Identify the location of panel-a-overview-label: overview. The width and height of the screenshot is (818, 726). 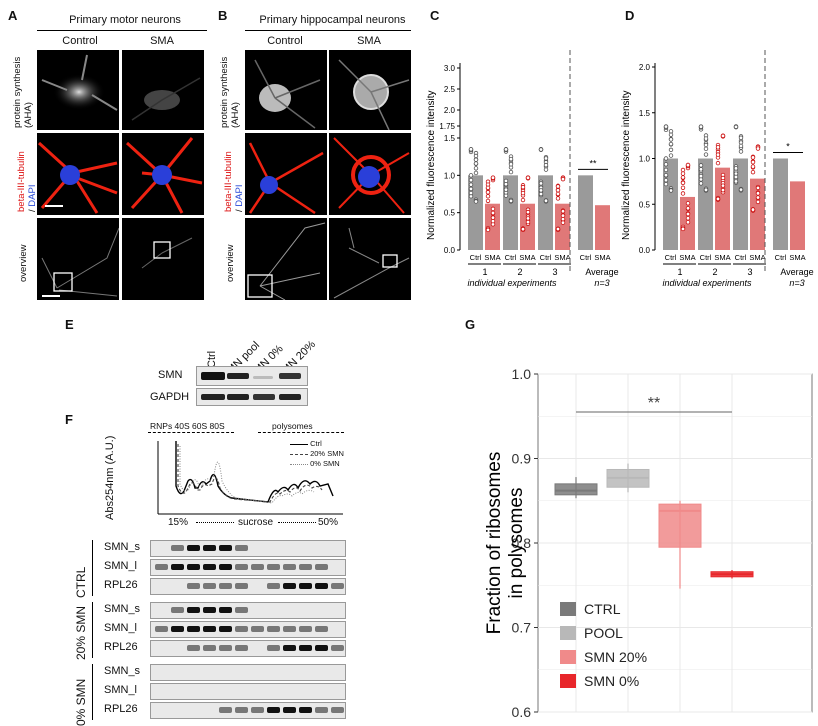
(23, 263).